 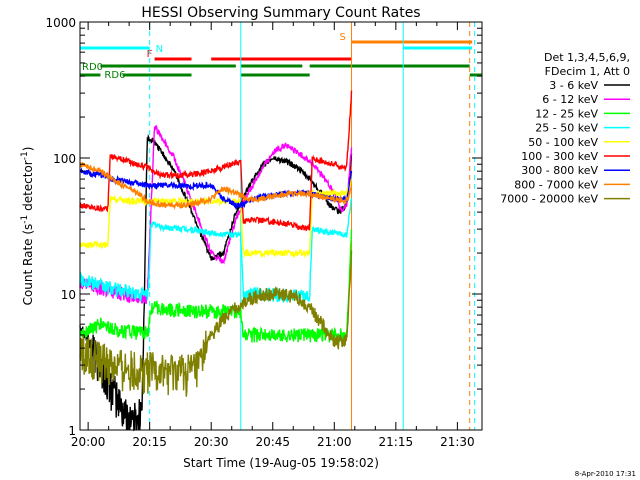 I want to click on flag-label-s: S, so click(x=343, y=37).